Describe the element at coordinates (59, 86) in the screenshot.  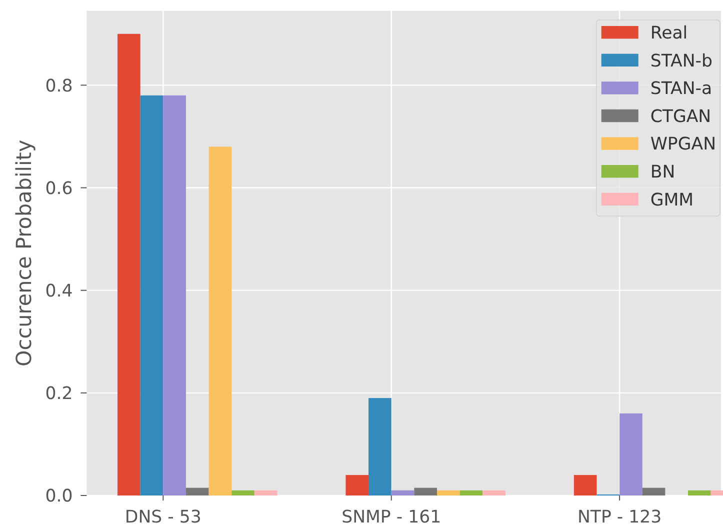
I see `y-tick-label: 0.8` at that location.